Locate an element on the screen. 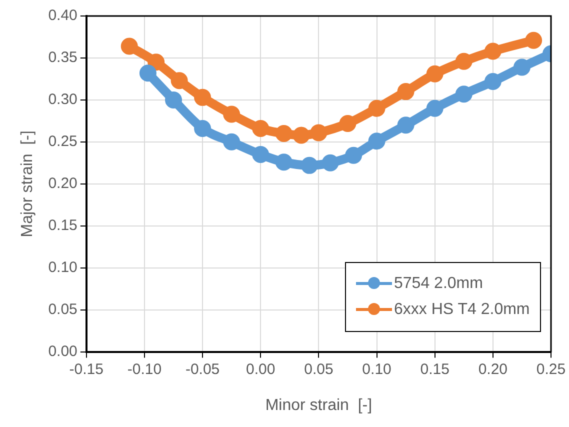 This screenshot has width=569, height=427. legend-label: 6xxx HS T4 2.0mm is located at coordinates (462, 309).